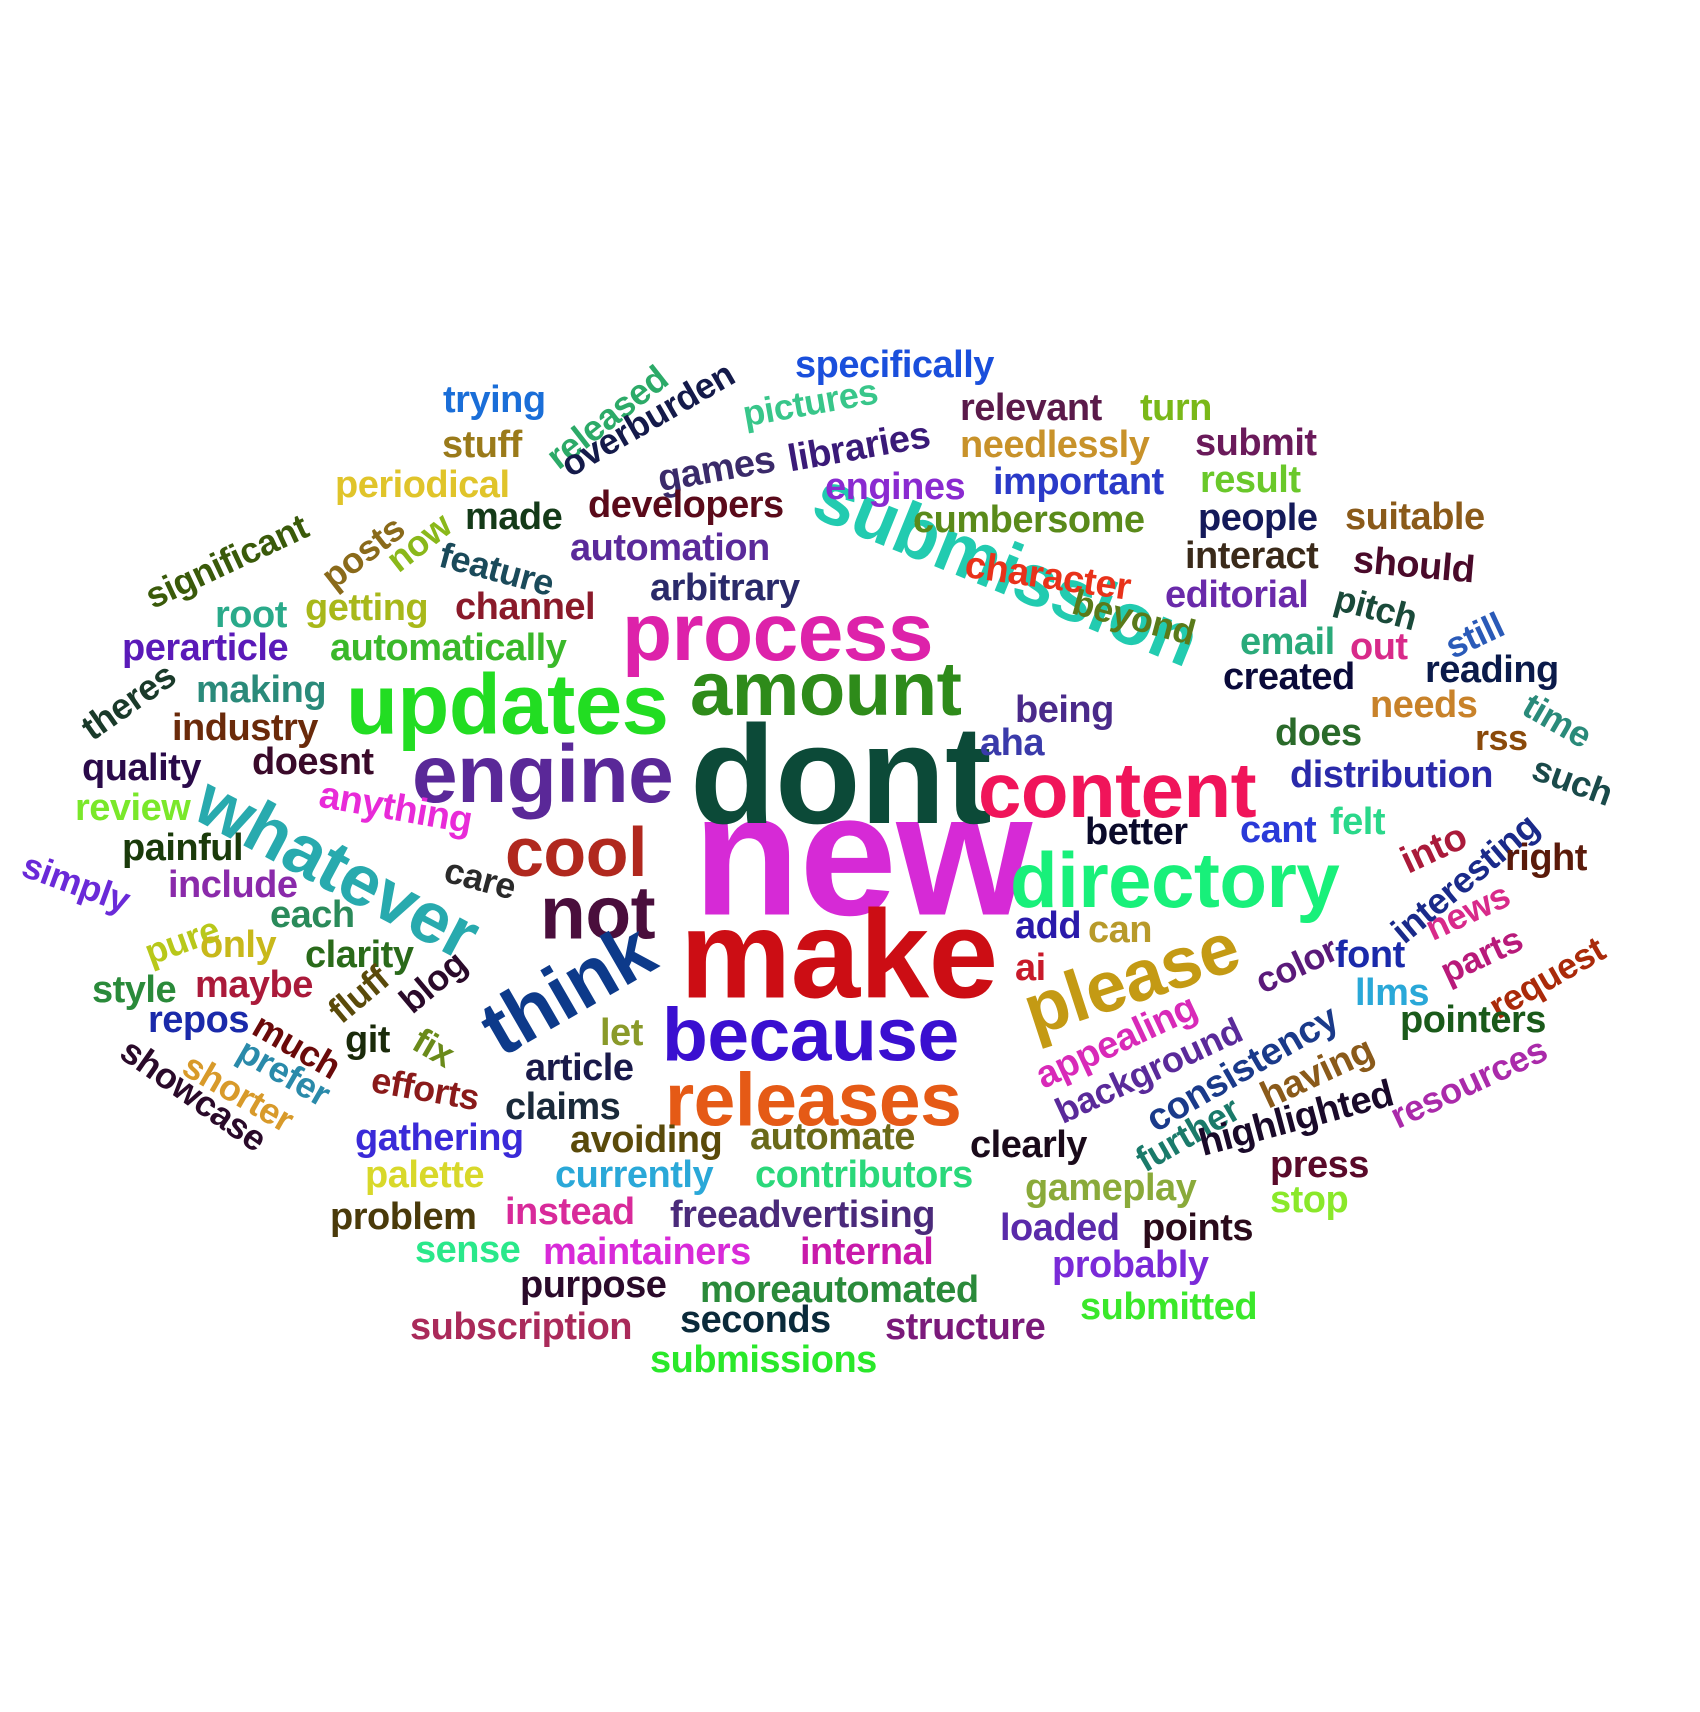 The height and width of the screenshot is (1712, 1700). What do you see at coordinates (1055, 445) in the screenshot?
I see `word-needlessly: needlessly` at bounding box center [1055, 445].